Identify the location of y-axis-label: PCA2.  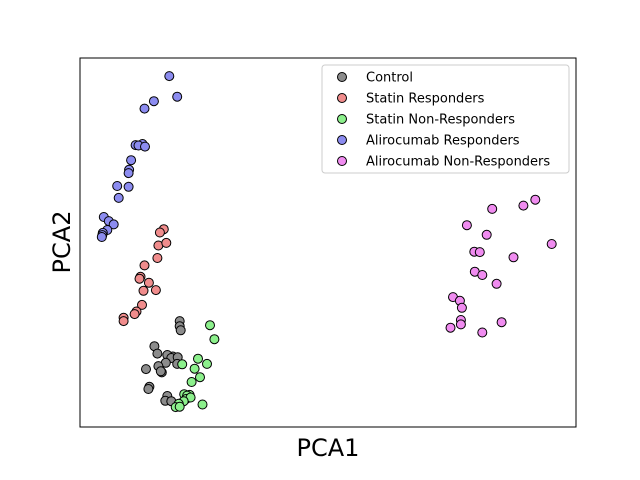
(62, 242).